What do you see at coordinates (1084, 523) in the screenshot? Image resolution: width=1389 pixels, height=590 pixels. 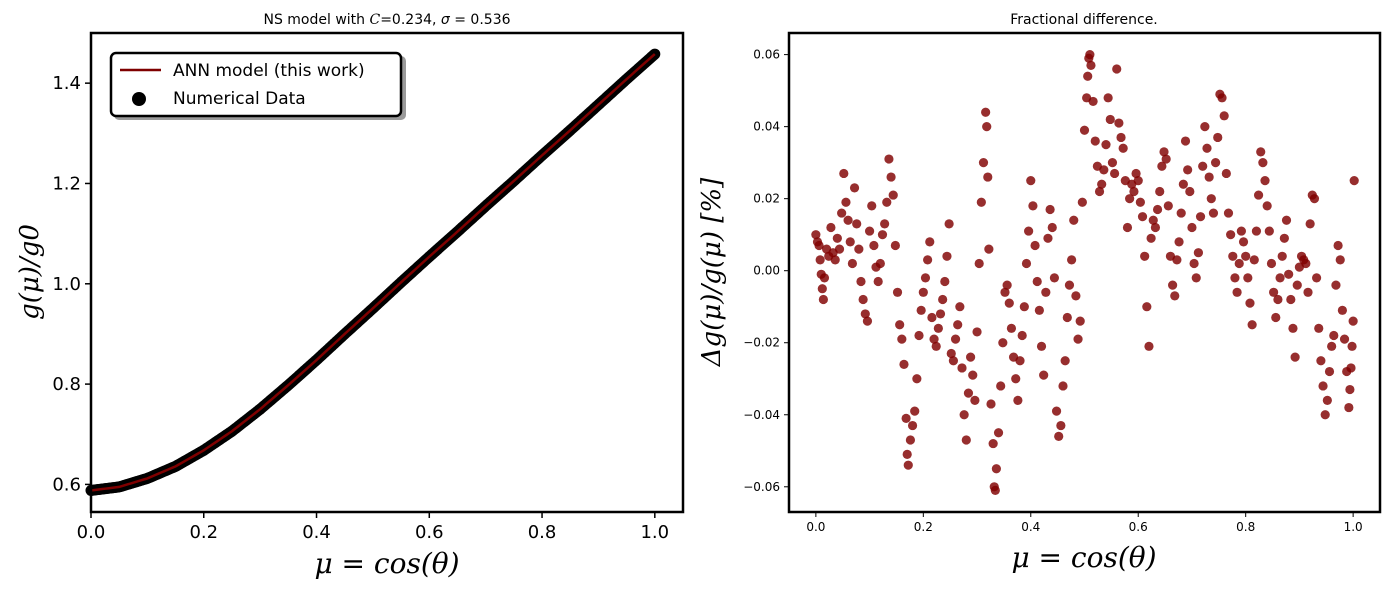 I see `right-x-ticks: 0.0 0.2 0.4 0.6 0.8 1.0` at bounding box center [1084, 523].